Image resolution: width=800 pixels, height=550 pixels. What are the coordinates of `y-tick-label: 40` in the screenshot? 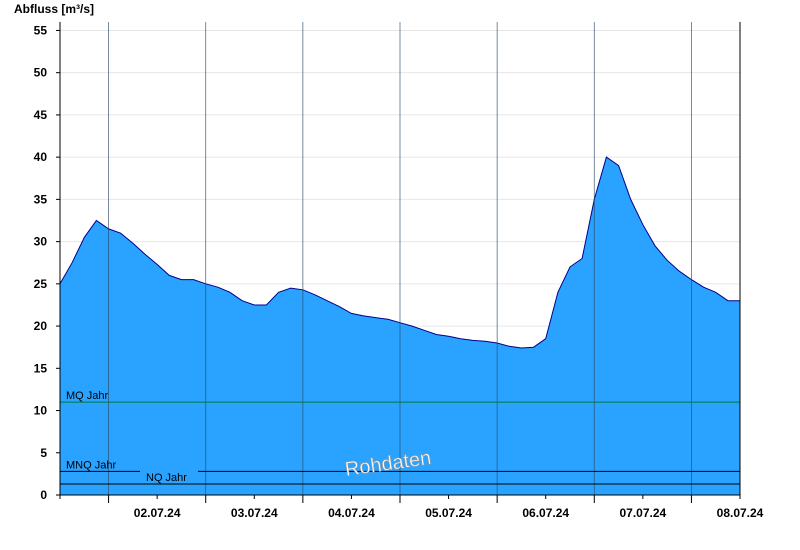 It's located at (41, 157).